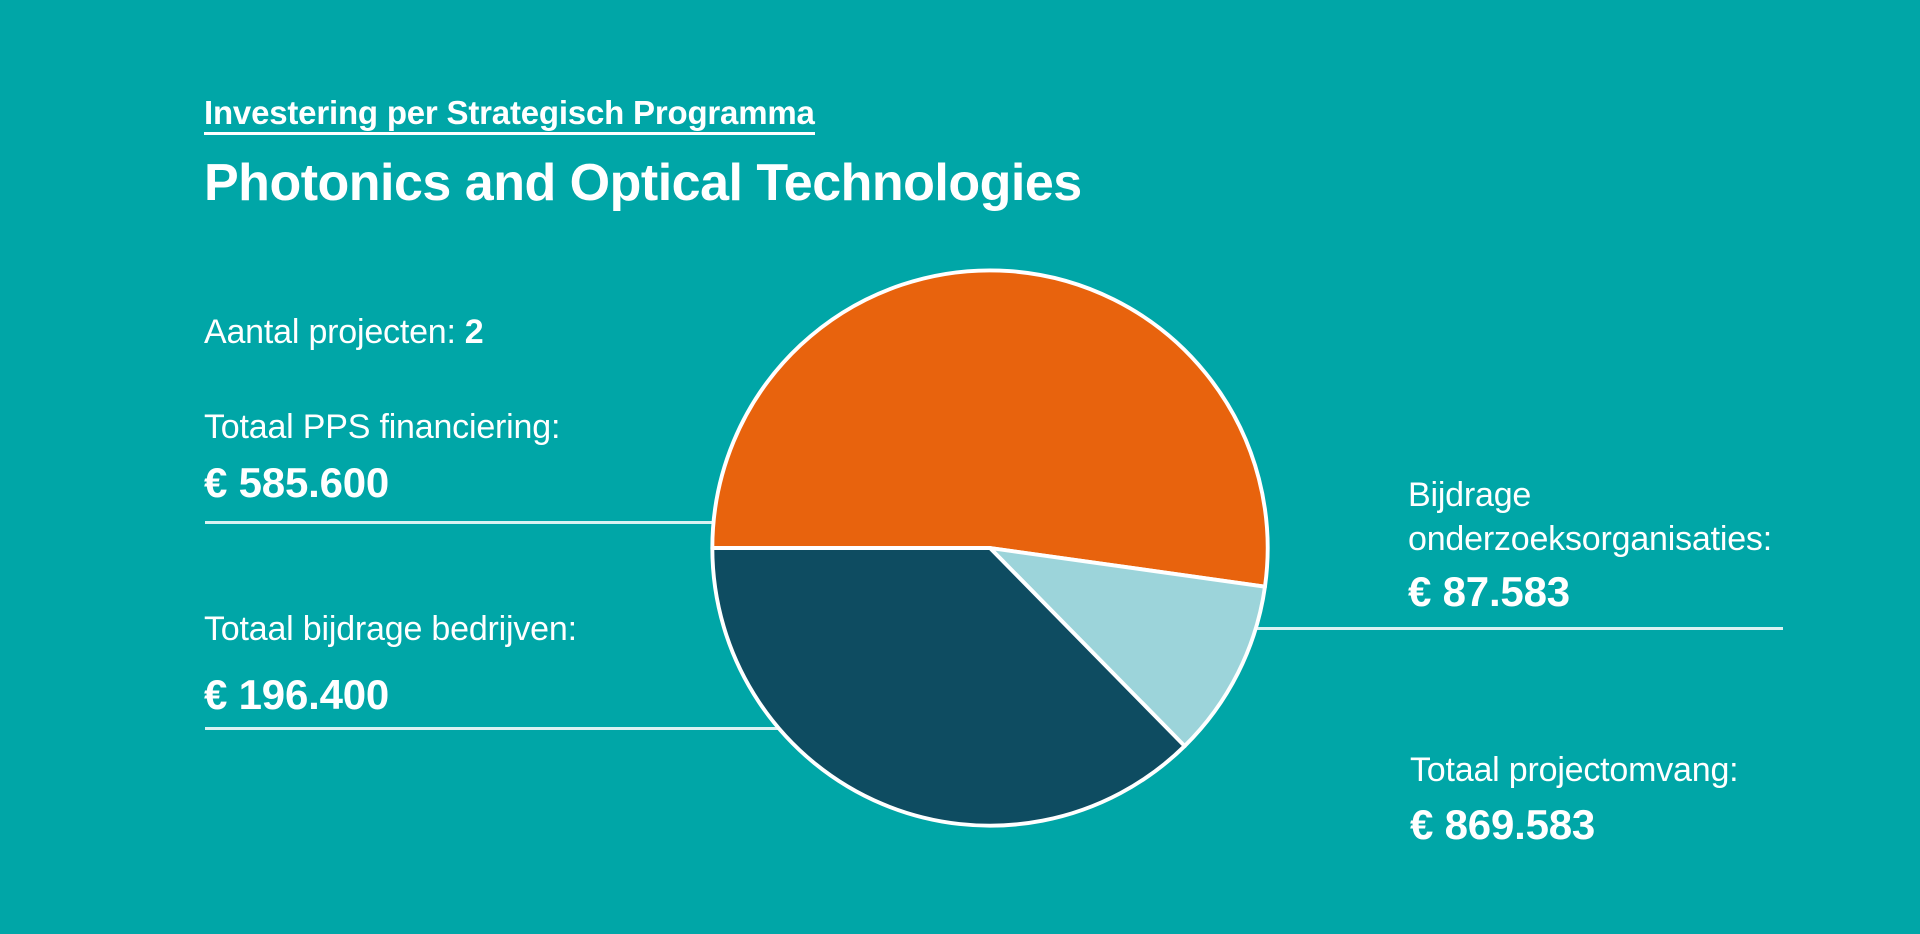  What do you see at coordinates (1502, 628) in the screenshot?
I see `leader-line-research` at bounding box center [1502, 628].